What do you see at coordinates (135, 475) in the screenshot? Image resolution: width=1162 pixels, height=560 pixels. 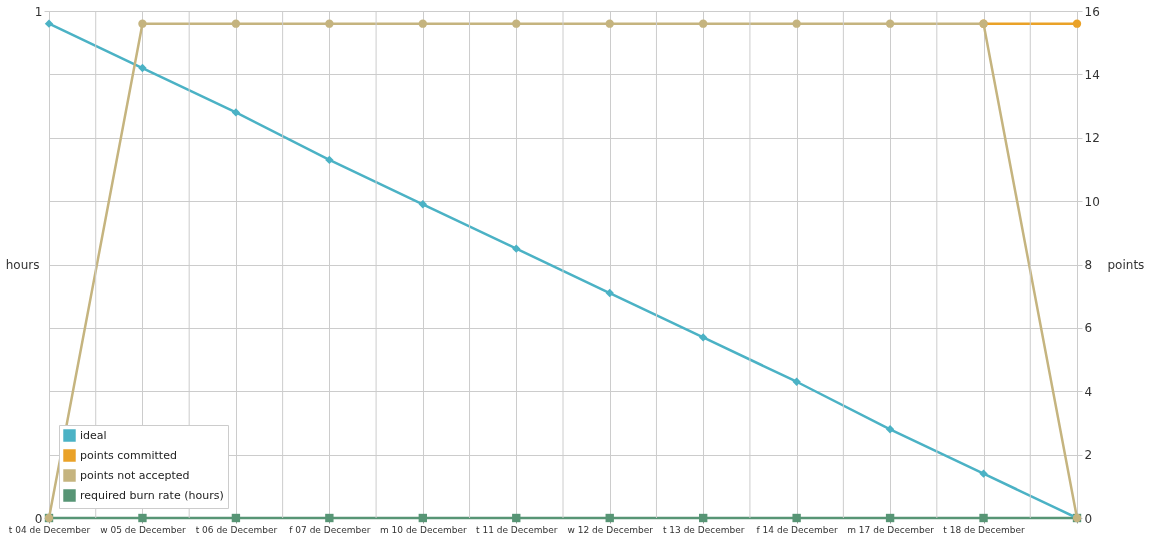 I see `legend-label: points not accepted` at bounding box center [135, 475].